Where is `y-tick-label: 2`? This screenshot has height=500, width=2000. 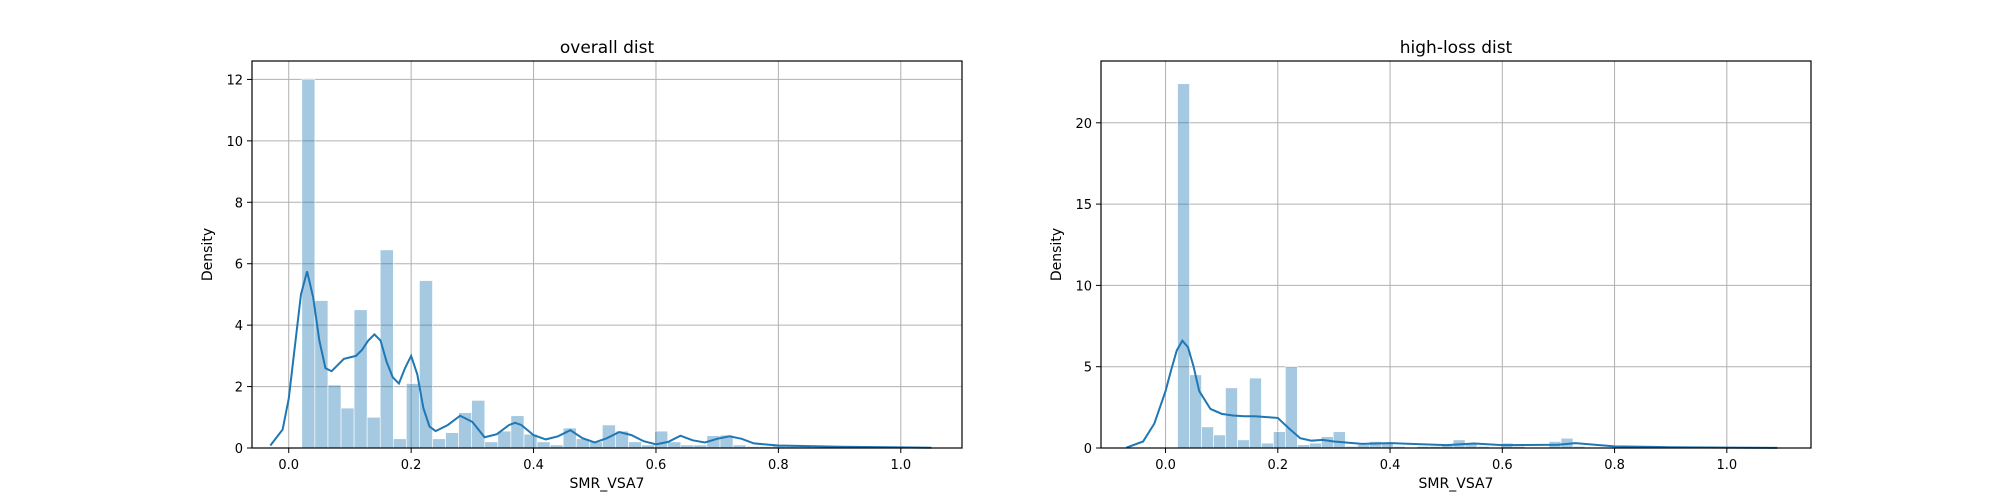
y-tick-label: 2 is located at coordinates (239, 388).